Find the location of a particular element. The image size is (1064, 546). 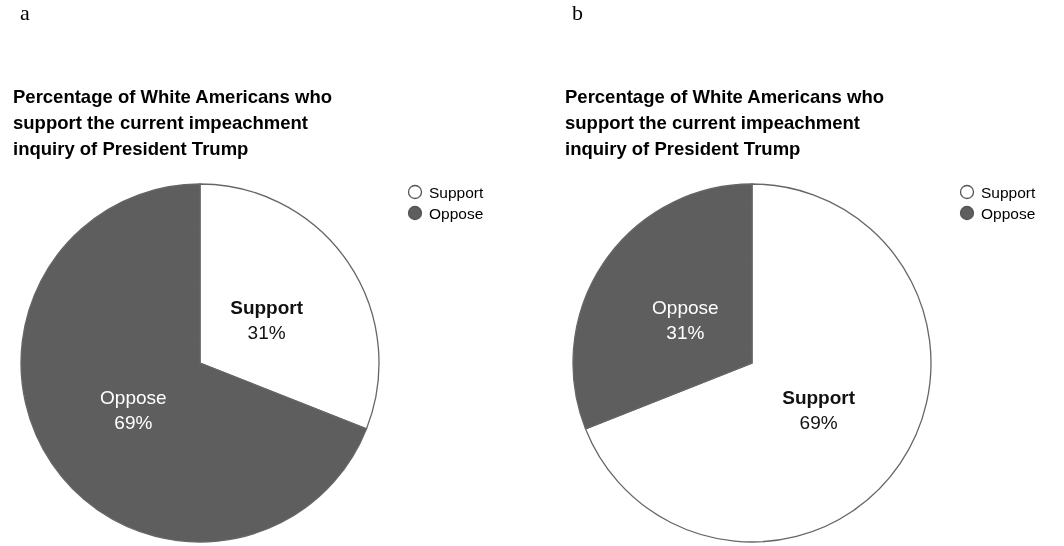

text: a is located at coordinates (25, 12).